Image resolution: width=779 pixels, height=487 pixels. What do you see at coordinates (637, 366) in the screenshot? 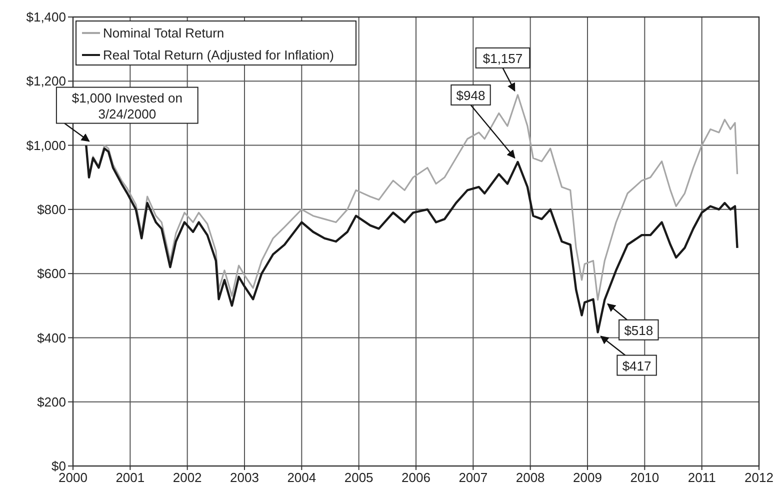
I see `annotation: $417` at bounding box center [637, 366].